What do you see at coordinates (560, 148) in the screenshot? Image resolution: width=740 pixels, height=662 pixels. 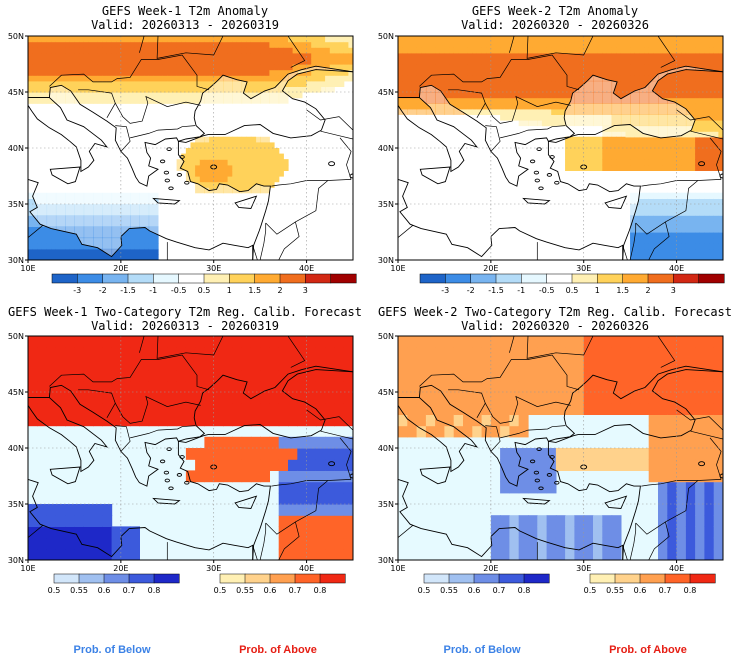 I see `gridlines` at bounding box center [560, 148].